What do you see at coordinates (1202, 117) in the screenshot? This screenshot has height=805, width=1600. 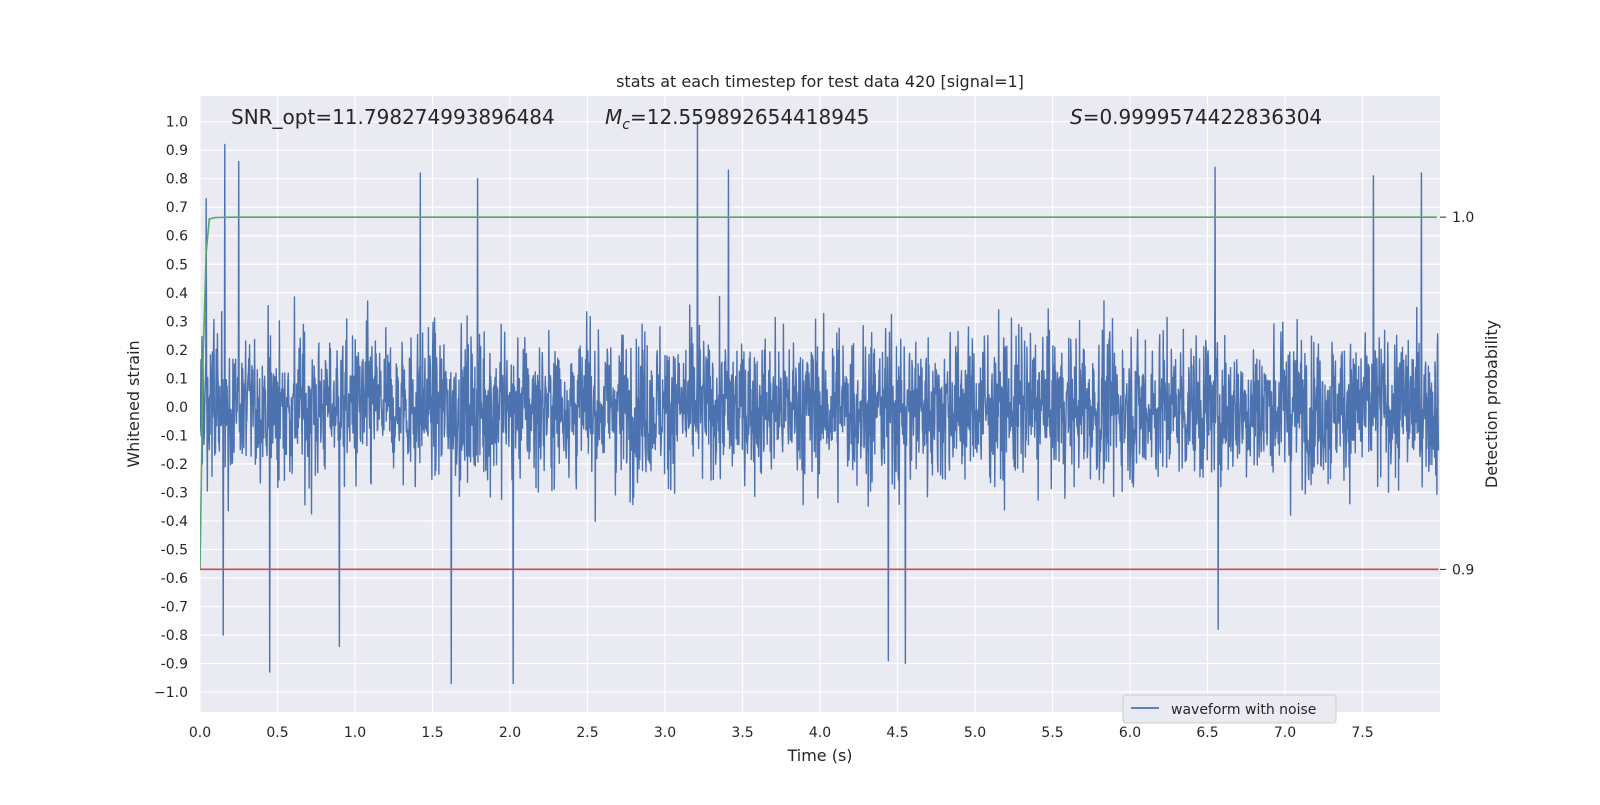 I see `s-value: =0.9999574422836304` at bounding box center [1202, 117].